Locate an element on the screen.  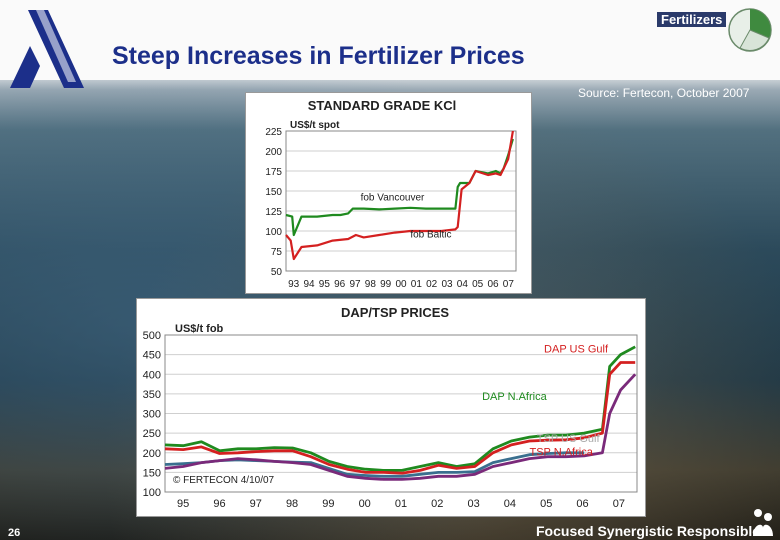
y-axis-label: US$/t fob is located at coordinates (199, 329).